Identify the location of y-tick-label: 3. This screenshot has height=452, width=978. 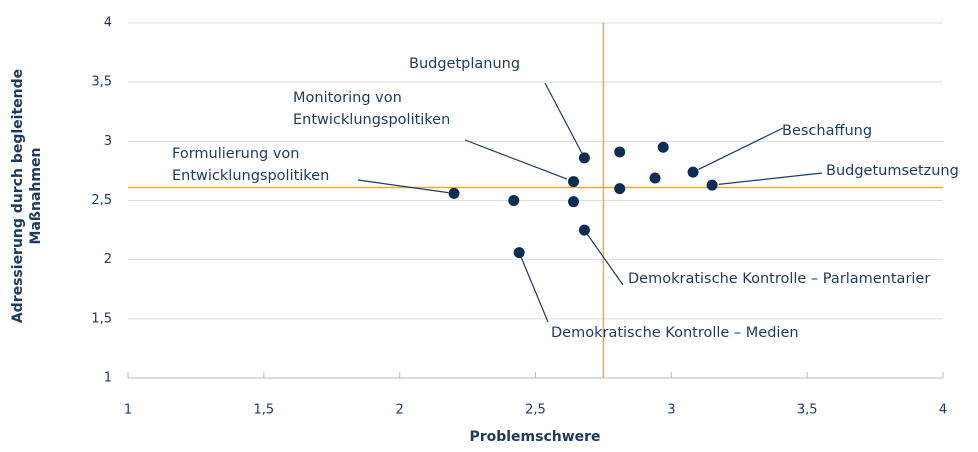
(108, 141).